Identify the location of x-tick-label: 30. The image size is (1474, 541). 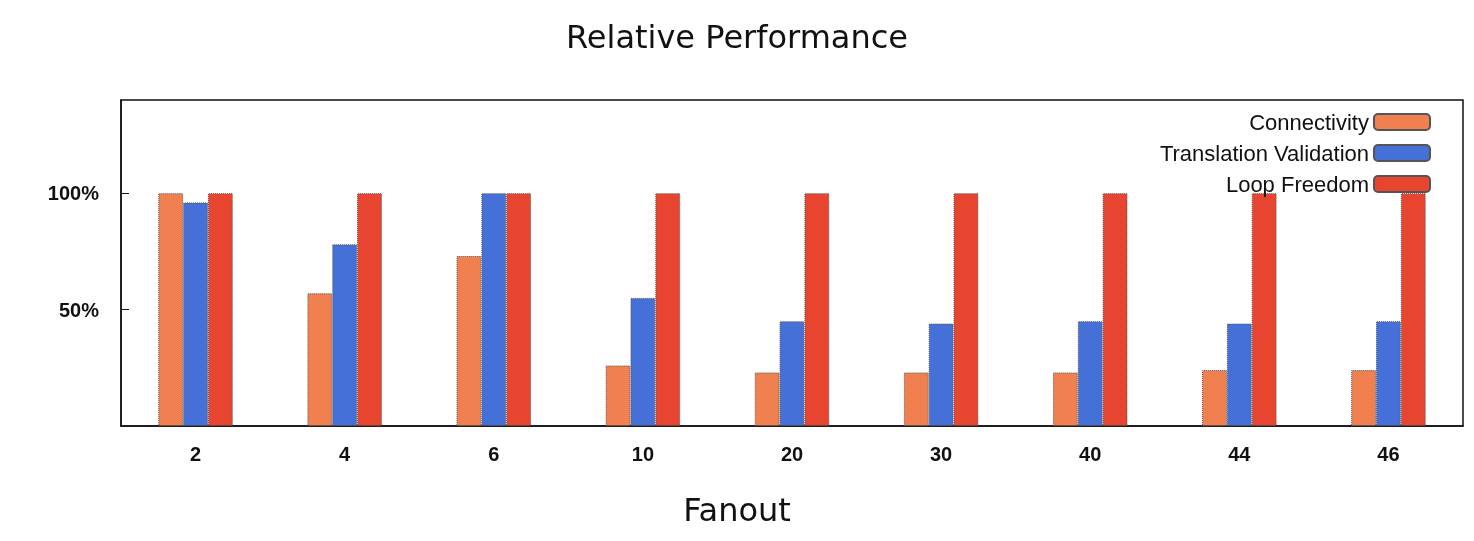
(941, 454).